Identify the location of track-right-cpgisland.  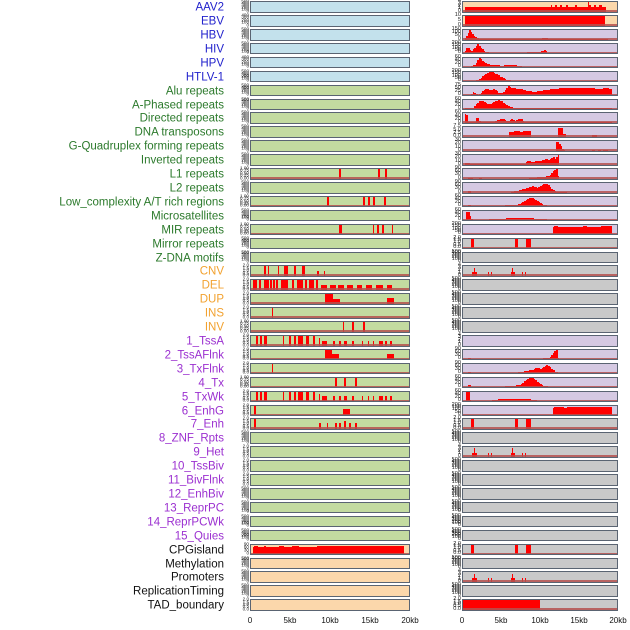
(540, 549).